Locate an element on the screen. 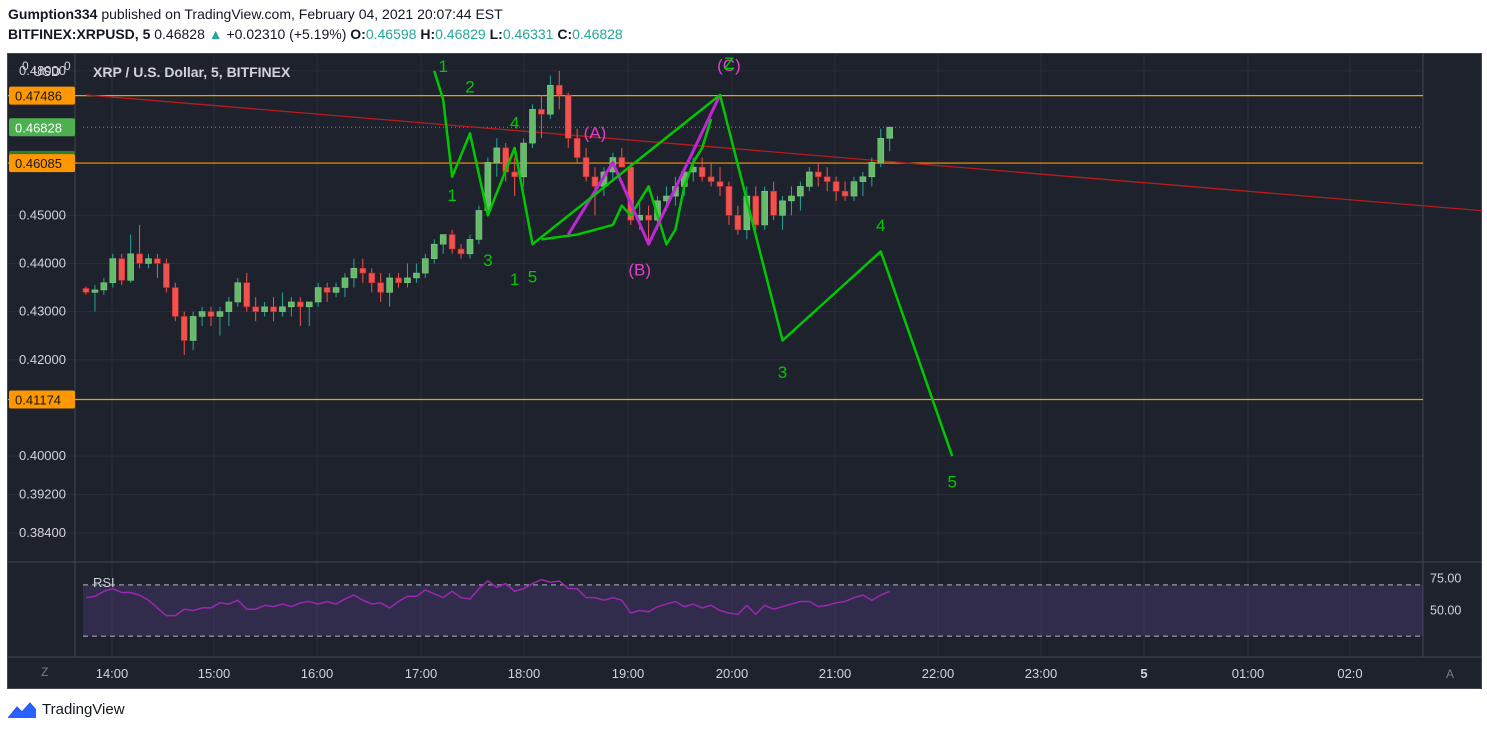 This screenshot has width=1487, height=733. wave-label: 5 is located at coordinates (532, 277).